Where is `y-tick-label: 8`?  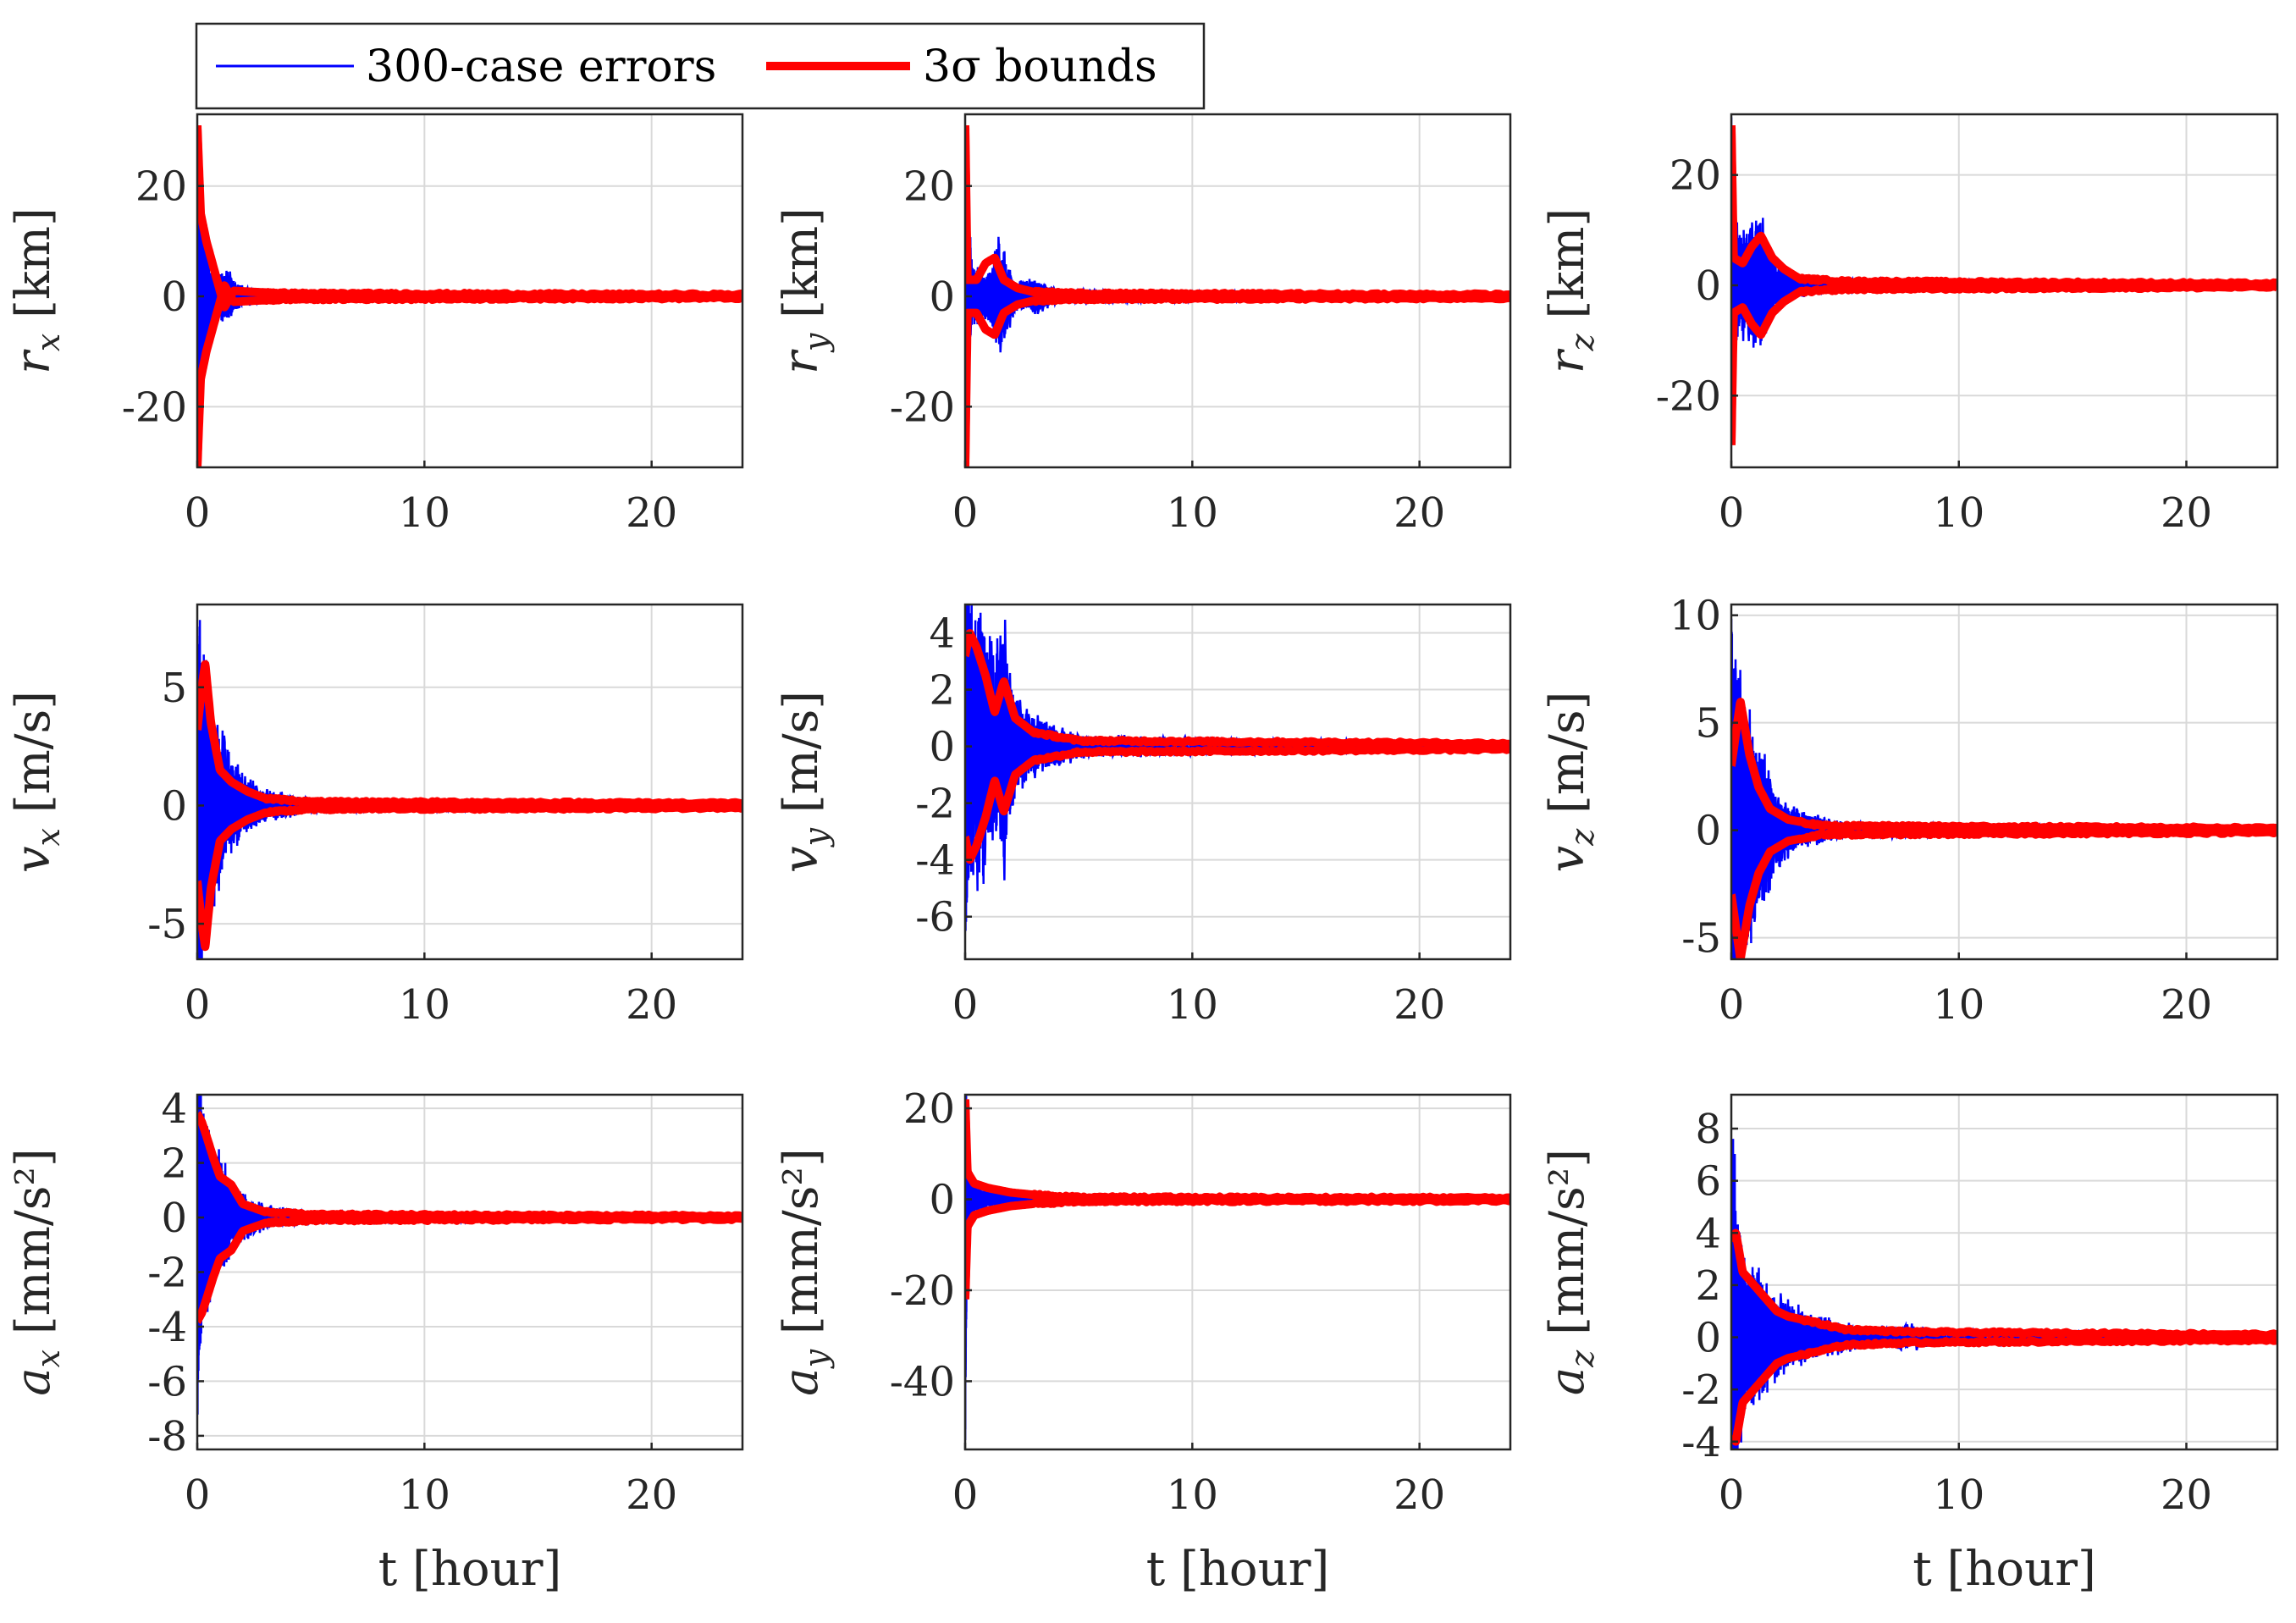
y-tick-label: 8 is located at coordinates (1708, 1129).